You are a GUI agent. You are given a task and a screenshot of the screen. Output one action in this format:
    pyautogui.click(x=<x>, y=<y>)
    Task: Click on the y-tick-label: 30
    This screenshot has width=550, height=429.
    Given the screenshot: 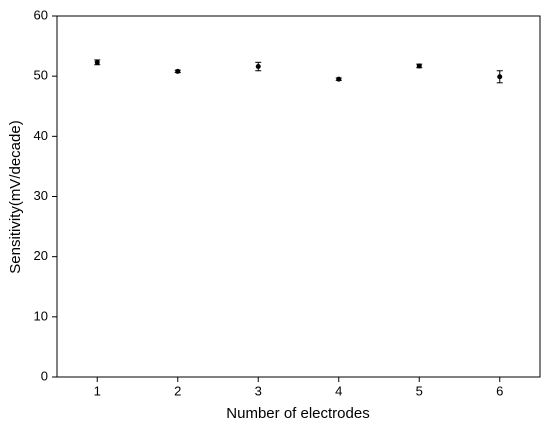 What is the action you would take?
    pyautogui.click(x=41, y=195)
    